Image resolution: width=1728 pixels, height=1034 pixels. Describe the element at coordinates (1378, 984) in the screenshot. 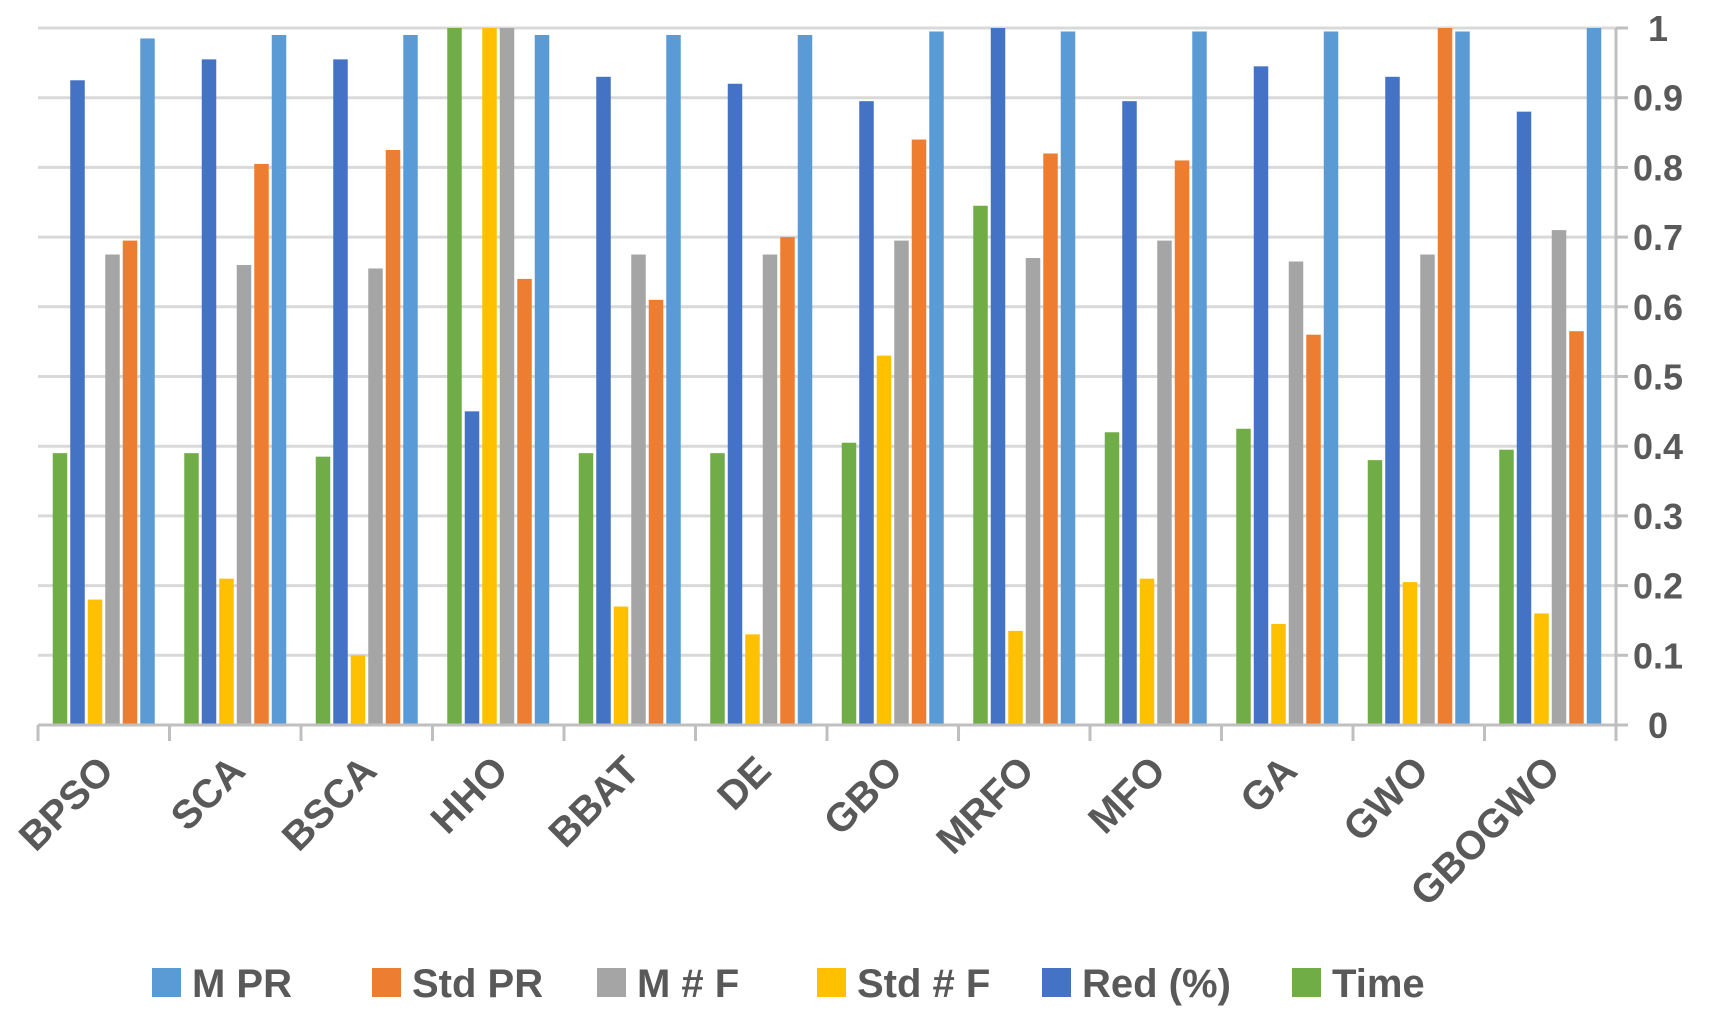

I see `legend-label: Time` at that location.